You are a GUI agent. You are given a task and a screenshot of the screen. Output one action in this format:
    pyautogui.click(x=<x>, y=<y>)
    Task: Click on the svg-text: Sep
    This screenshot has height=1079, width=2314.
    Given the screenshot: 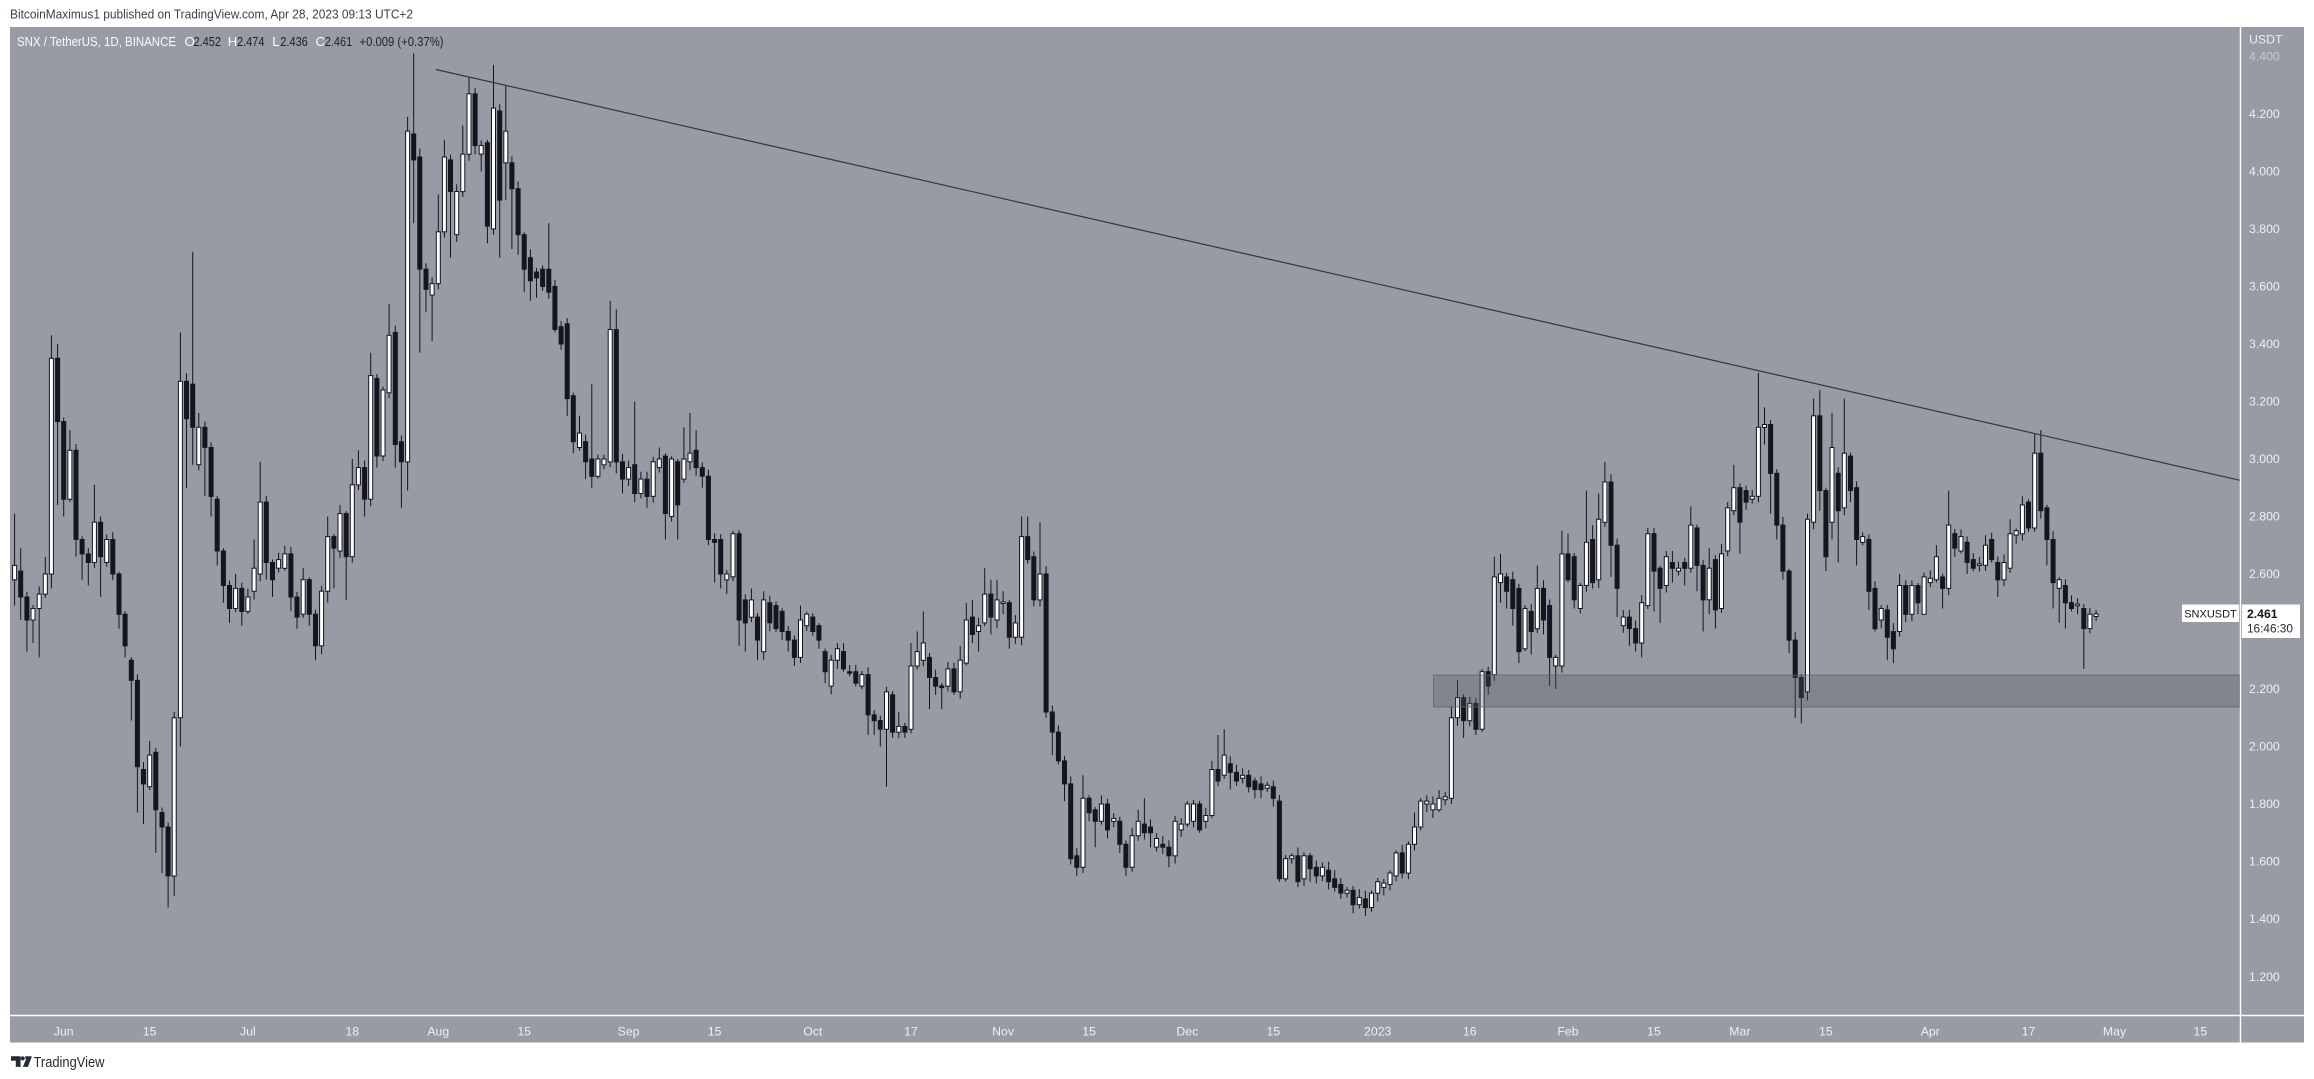 What is the action you would take?
    pyautogui.click(x=629, y=1032)
    